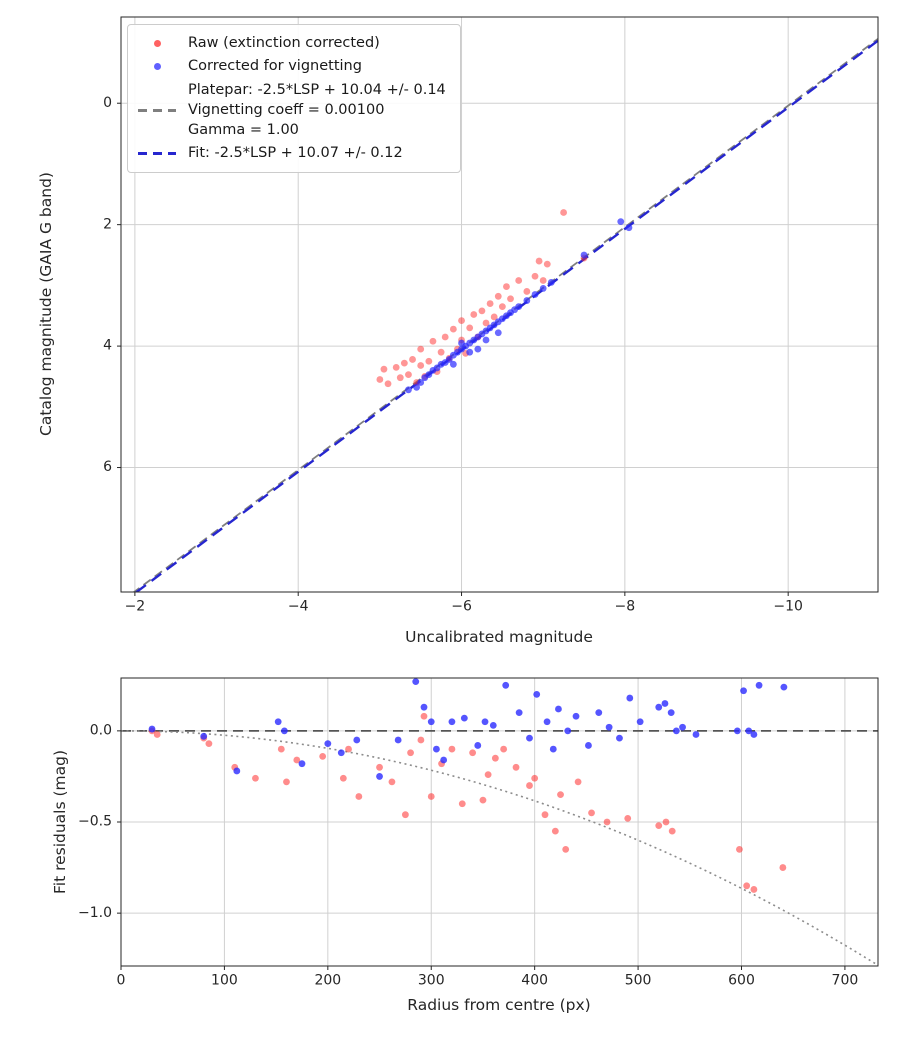 This screenshot has width=900, height=1050. I want to click on legend-label-fit: Fit: -2.5*LSP + 10.07 +/- 0.12, so click(295, 153).